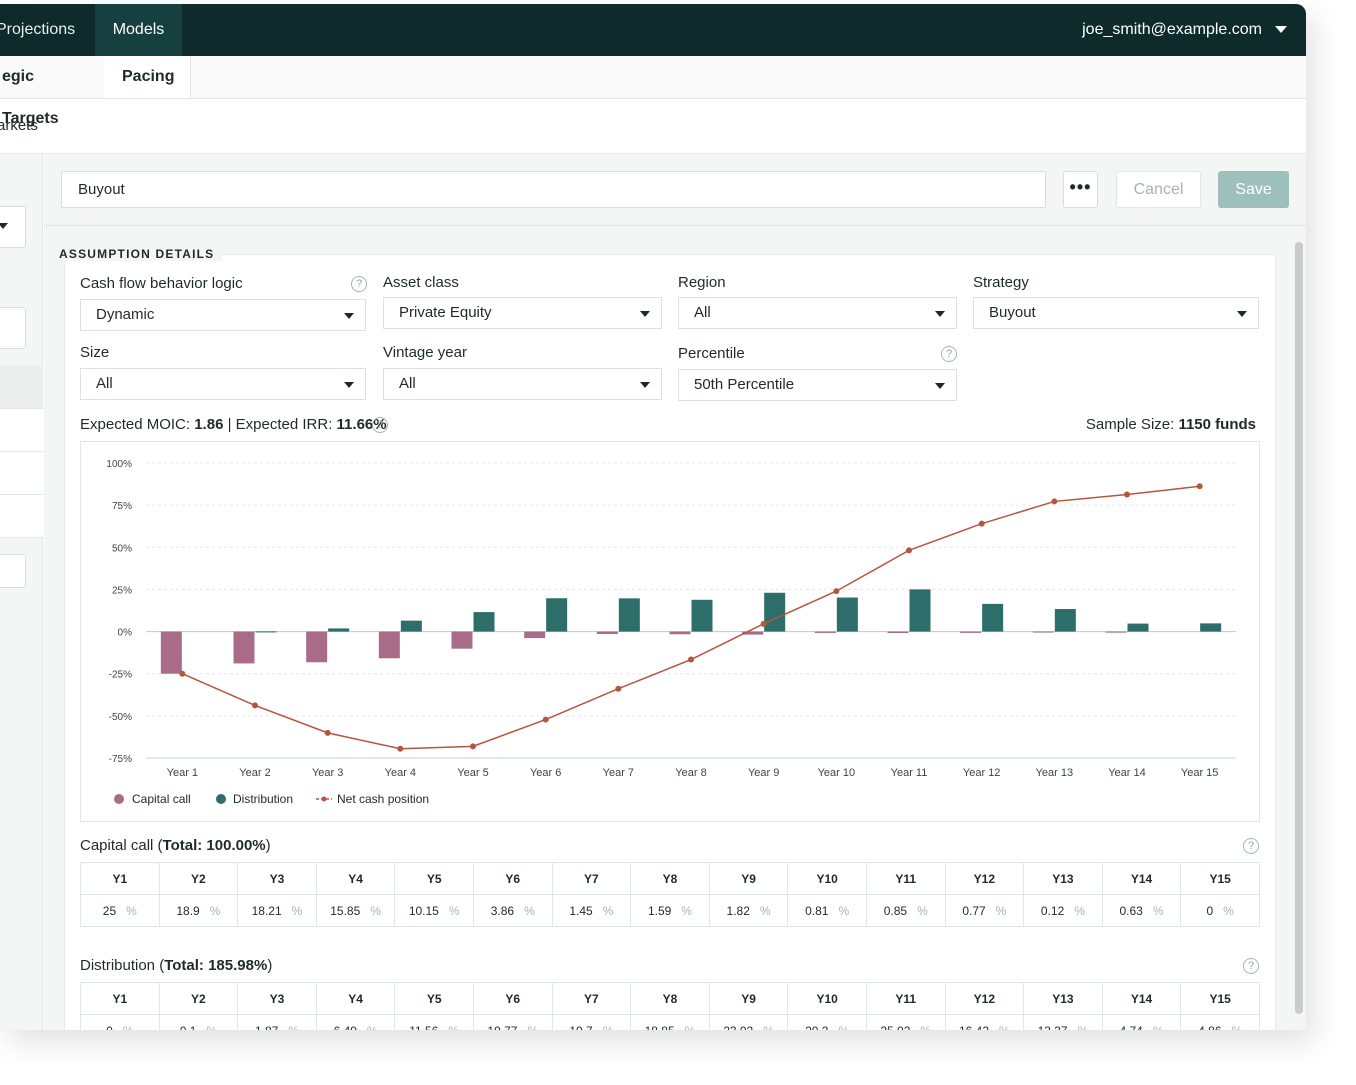 The height and width of the screenshot is (1085, 1356). Describe the element at coordinates (120, 910) in the screenshot. I see `capital-cell-y1: 25%` at that location.